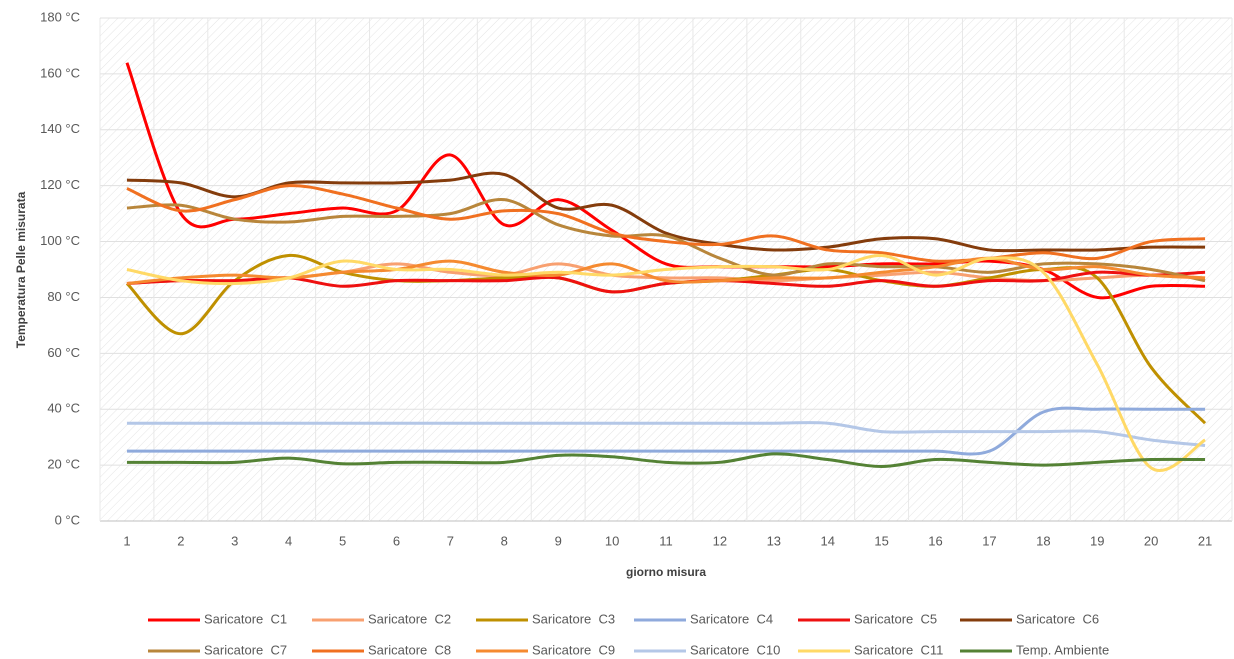 This screenshot has width=1234, height=659. Describe the element at coordinates (1043, 540) in the screenshot. I see `x-tick-label: 18` at that location.